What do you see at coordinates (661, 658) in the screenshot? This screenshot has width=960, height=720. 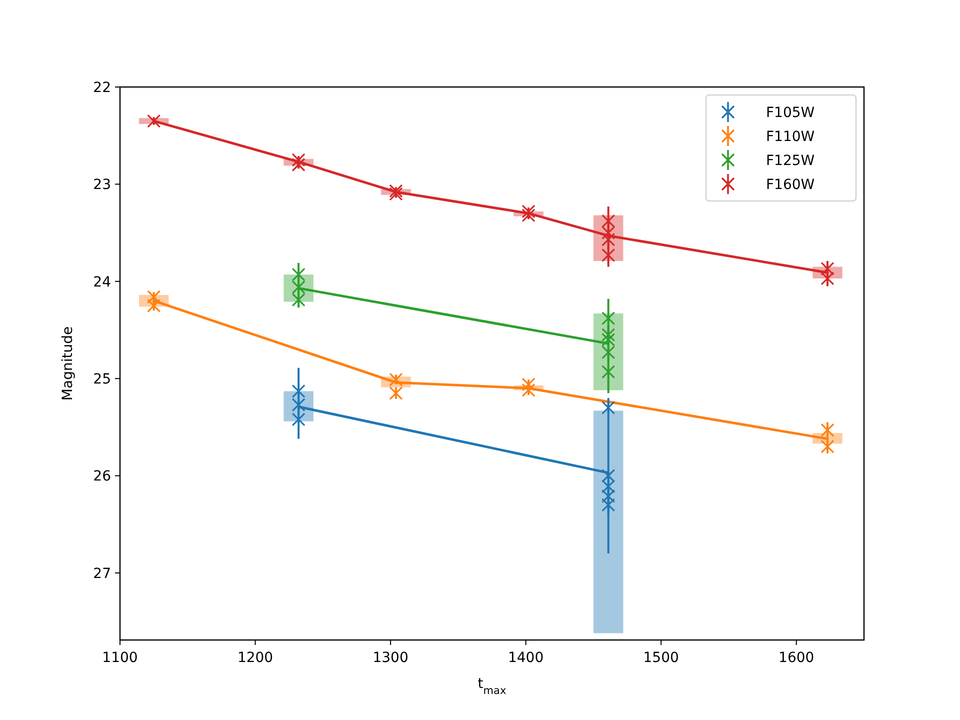 I see `x-tick-label: 1500` at bounding box center [661, 658].